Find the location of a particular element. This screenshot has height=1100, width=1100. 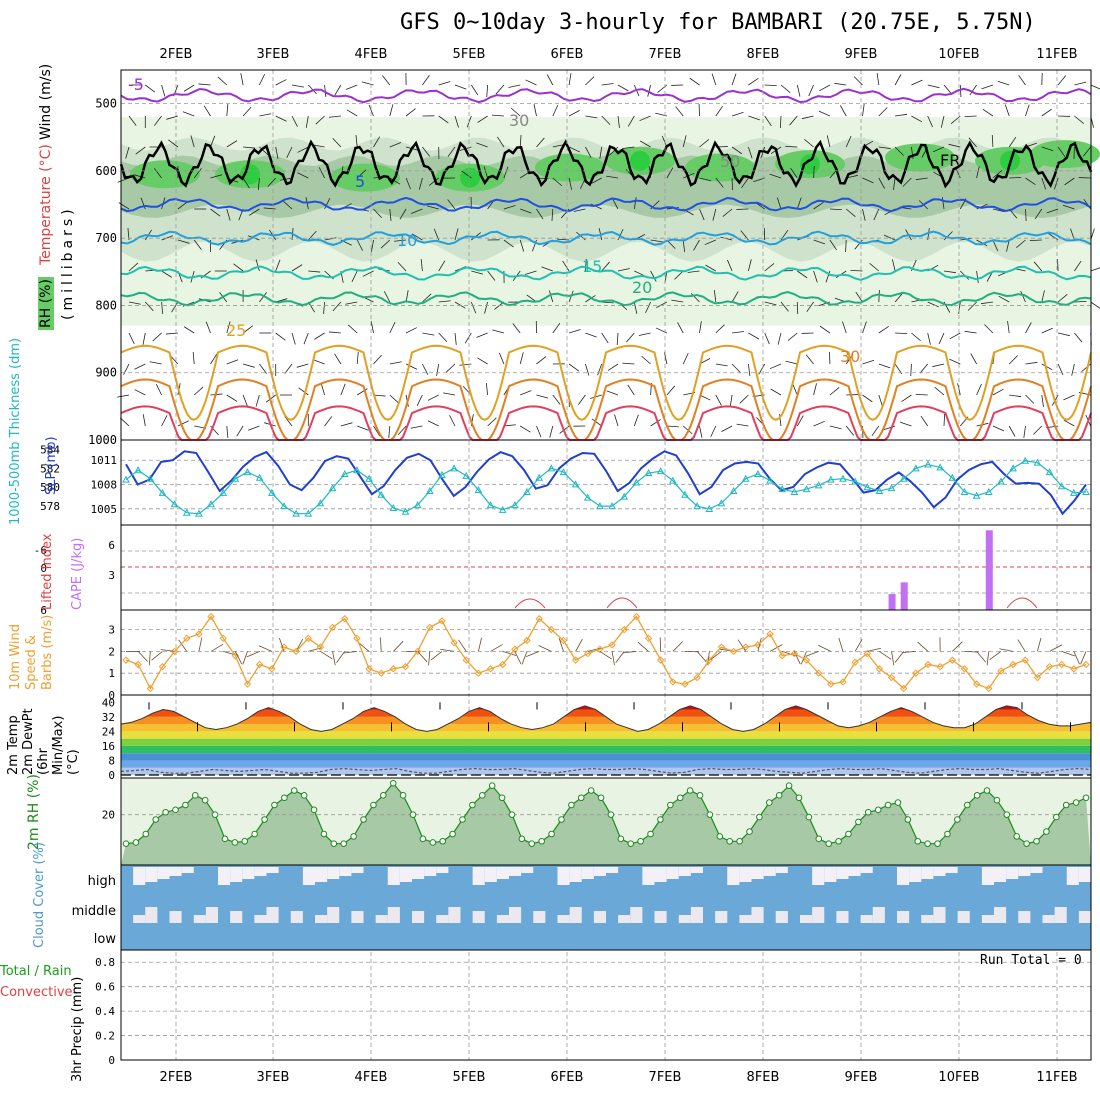

ylabel-rh: RH (%) is located at coordinates (46, 303).